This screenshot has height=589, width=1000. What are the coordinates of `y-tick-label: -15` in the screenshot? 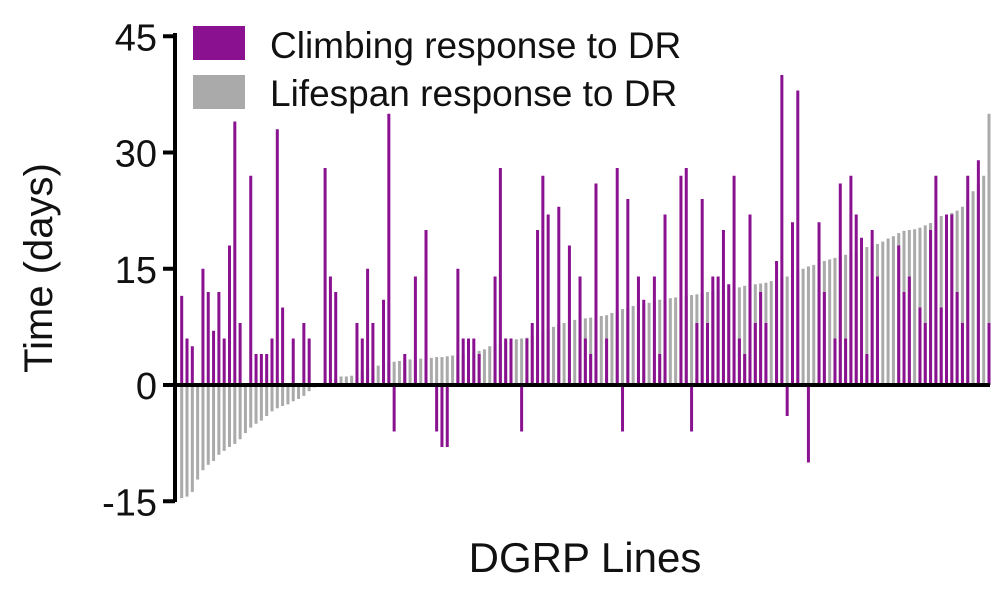 It's located at (129, 503).